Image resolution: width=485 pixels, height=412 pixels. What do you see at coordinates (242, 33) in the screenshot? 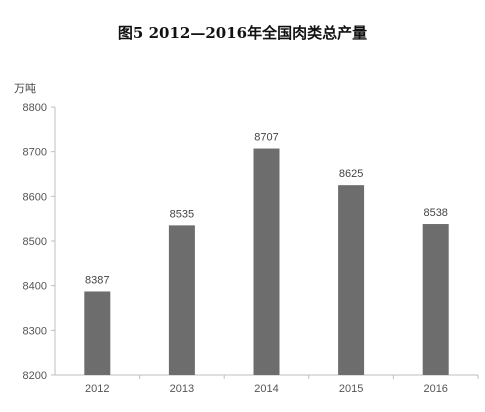
I see `chart-title: 图5 2012—2016年全国肉类总产量` at bounding box center [242, 33].